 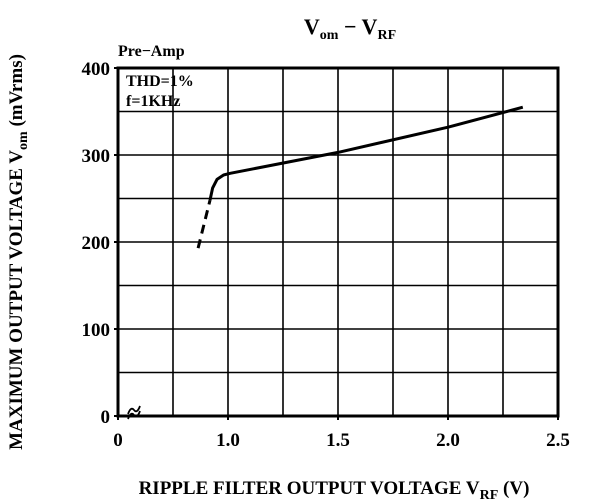 I want to click on title-sub: om, so click(x=329, y=35).